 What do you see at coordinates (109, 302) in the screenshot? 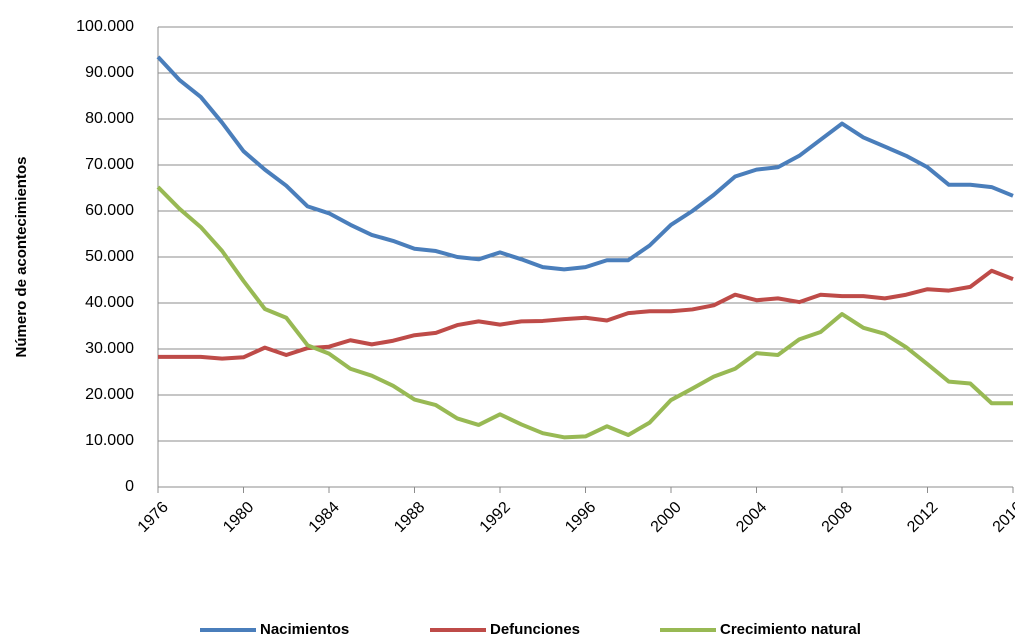
I see `y-tick-label: 40.000` at bounding box center [109, 302].